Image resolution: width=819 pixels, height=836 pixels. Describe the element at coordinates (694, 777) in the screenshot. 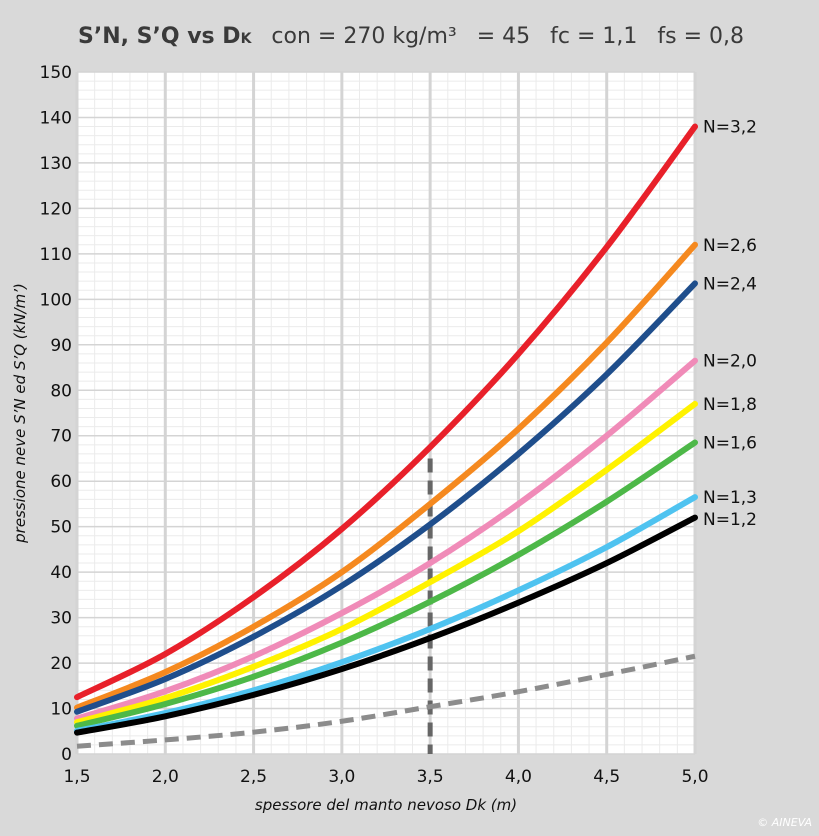

I see `x-tick-label: 5,0` at that location.